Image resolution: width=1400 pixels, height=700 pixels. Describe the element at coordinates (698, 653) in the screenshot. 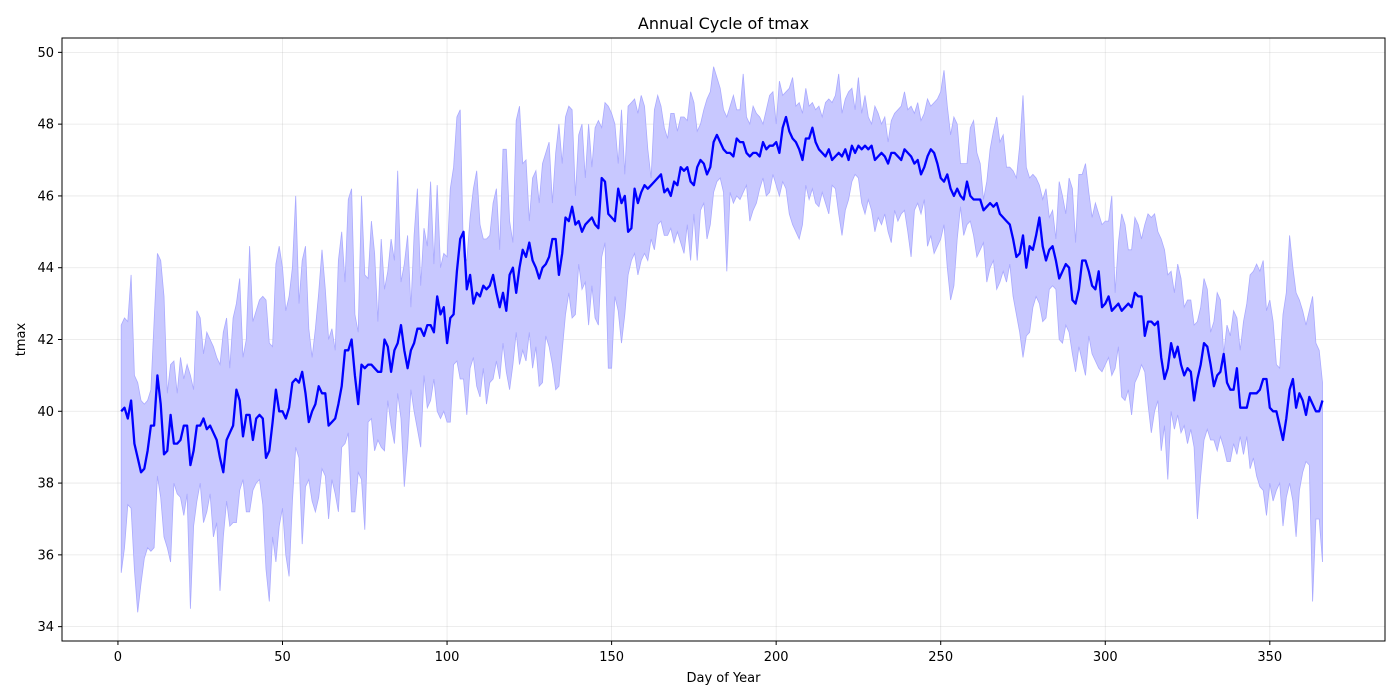

I see `x-axis: 0 50 100 150 200 250 300 350` at that location.